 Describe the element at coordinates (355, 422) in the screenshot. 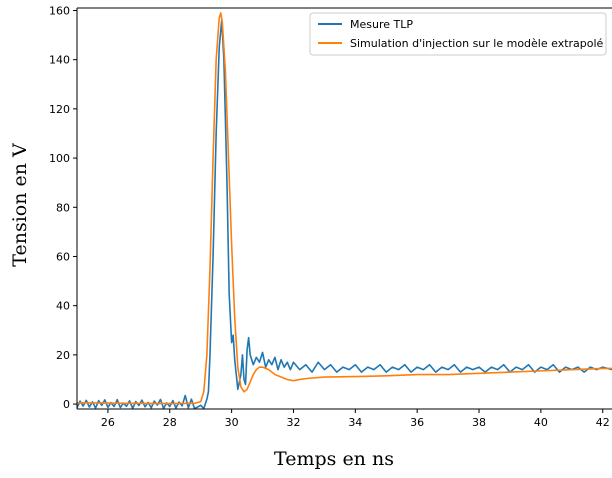

I see `x-tick-label: 34` at that location.